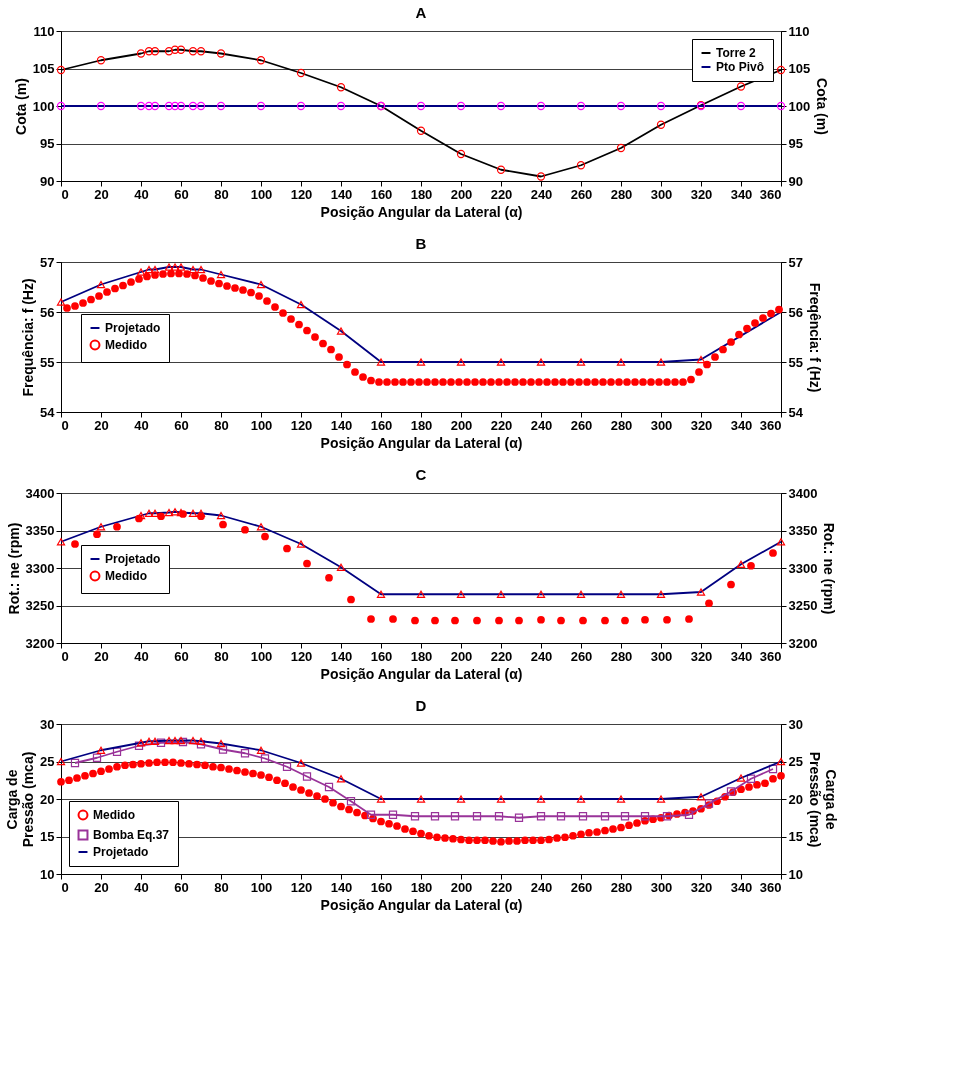 The width and height of the screenshot is (972, 1084). What do you see at coordinates (40, 530) in the screenshot?
I see `y-tick-label: 3350` at bounding box center [40, 530].